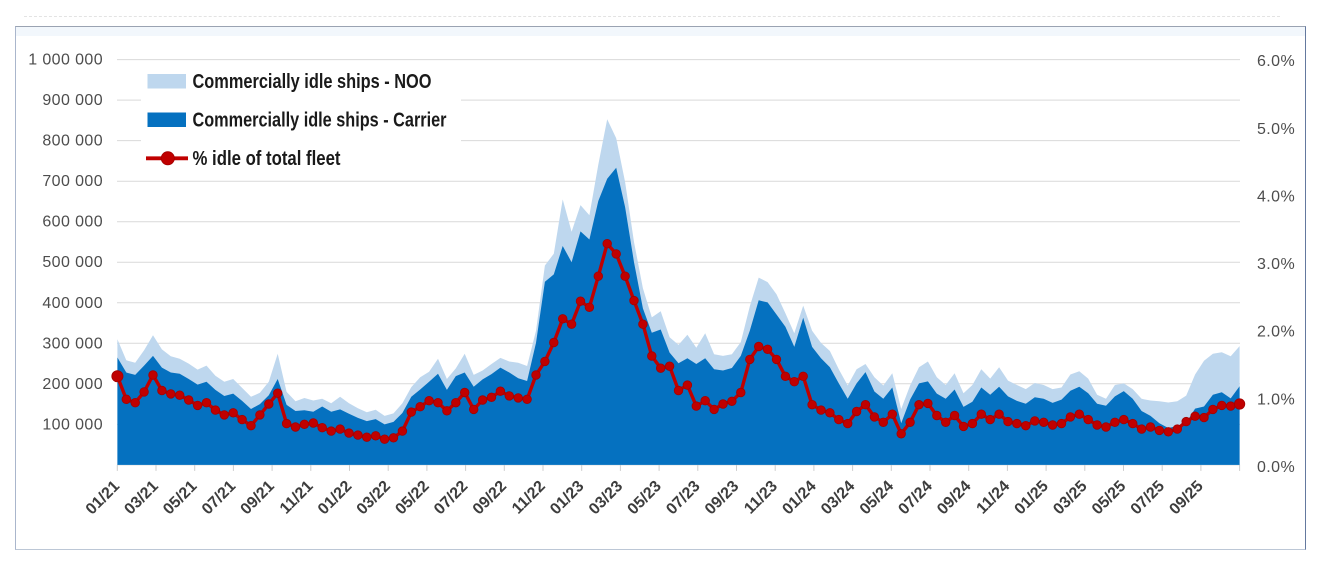  I want to click on svg-text: 07/24, so click(915, 498).